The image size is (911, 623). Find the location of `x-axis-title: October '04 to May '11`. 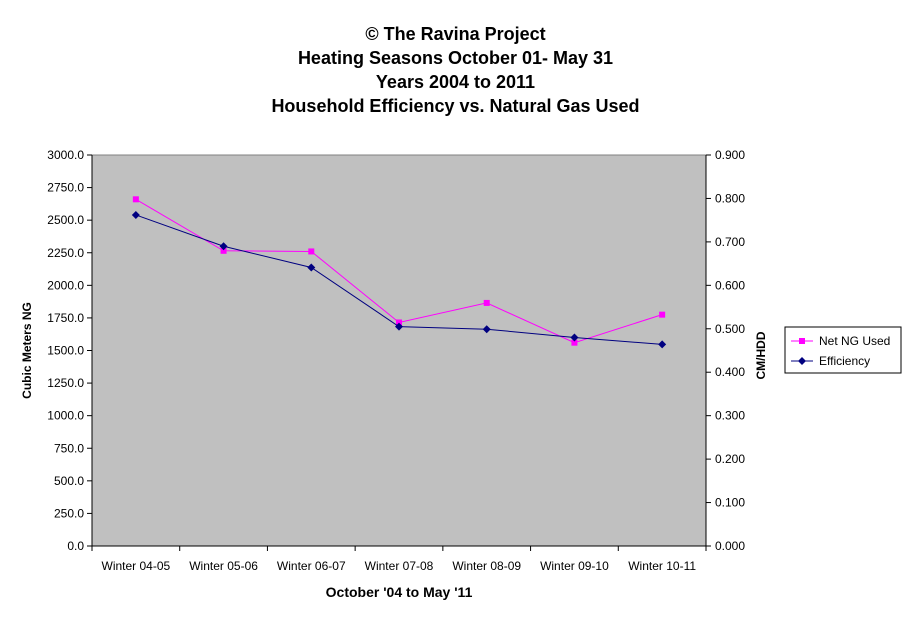

x-axis-title: October '04 to May '11 is located at coordinates (399, 592).